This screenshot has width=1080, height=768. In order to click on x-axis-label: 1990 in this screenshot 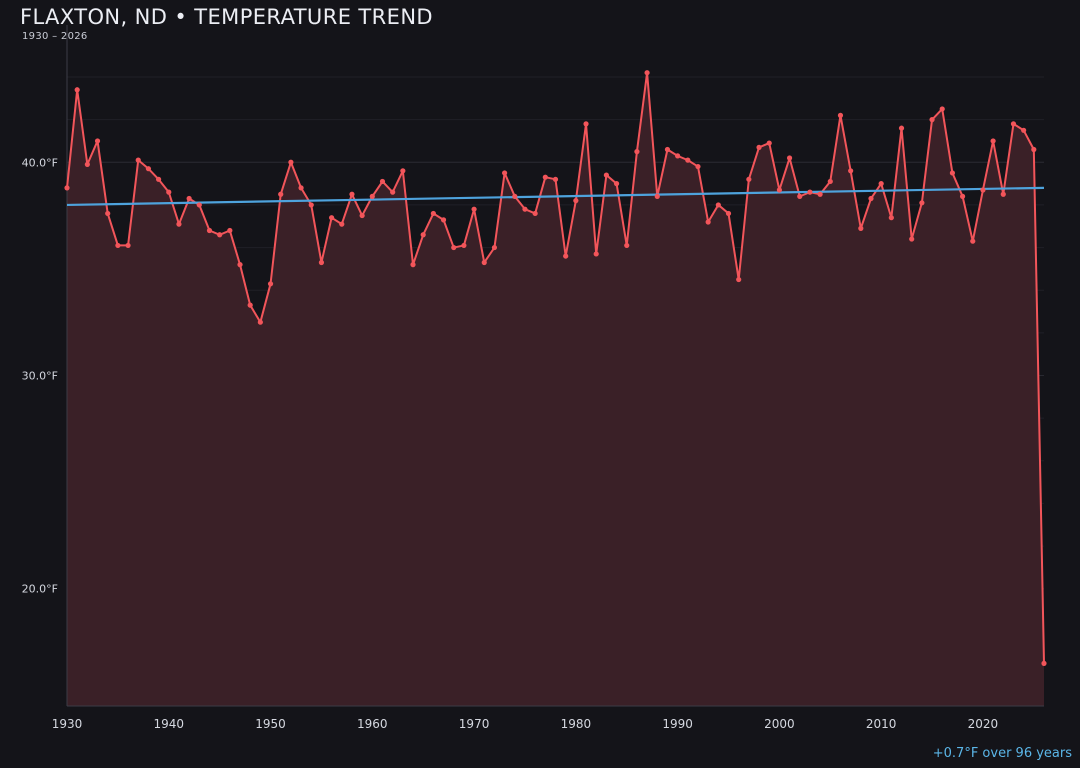, I will do `click(677, 724)`.